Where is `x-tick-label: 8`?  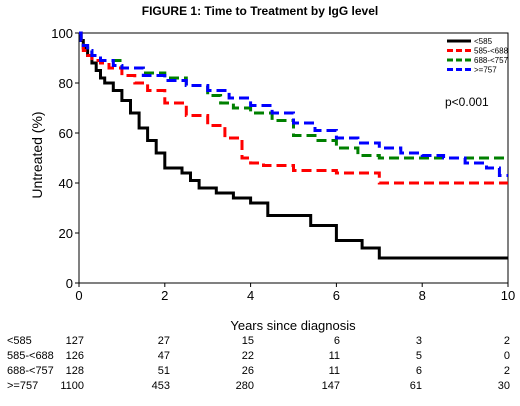
x-tick-label: 8 is located at coordinates (422, 295).